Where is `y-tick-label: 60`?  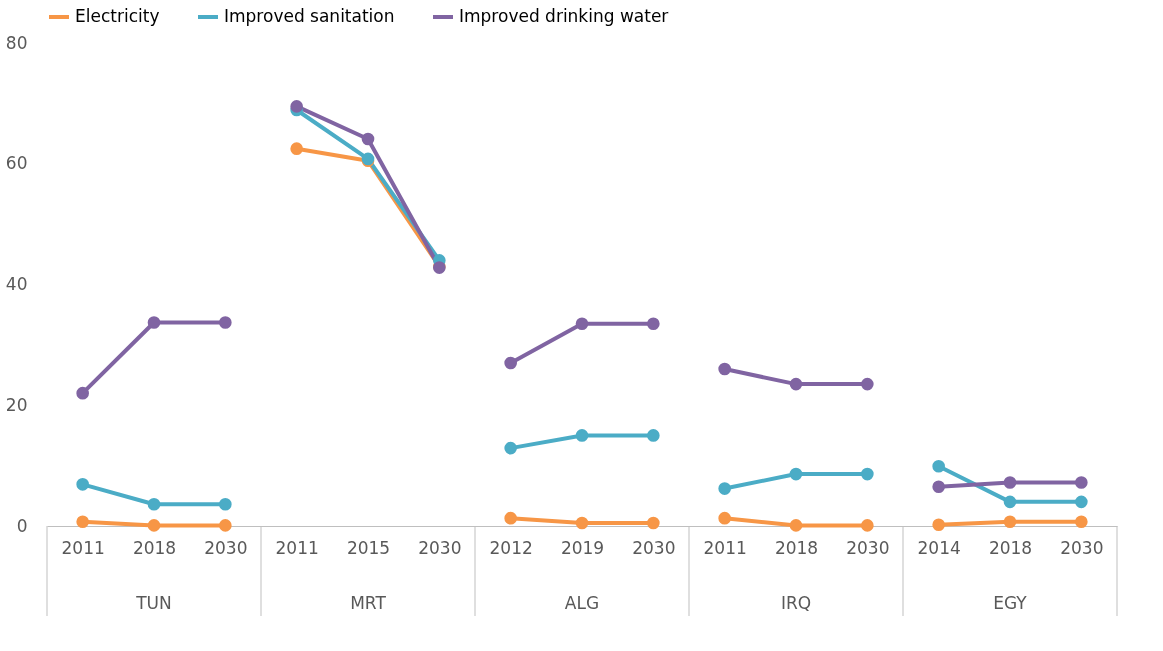
y-tick-label: 60 is located at coordinates (16, 163).